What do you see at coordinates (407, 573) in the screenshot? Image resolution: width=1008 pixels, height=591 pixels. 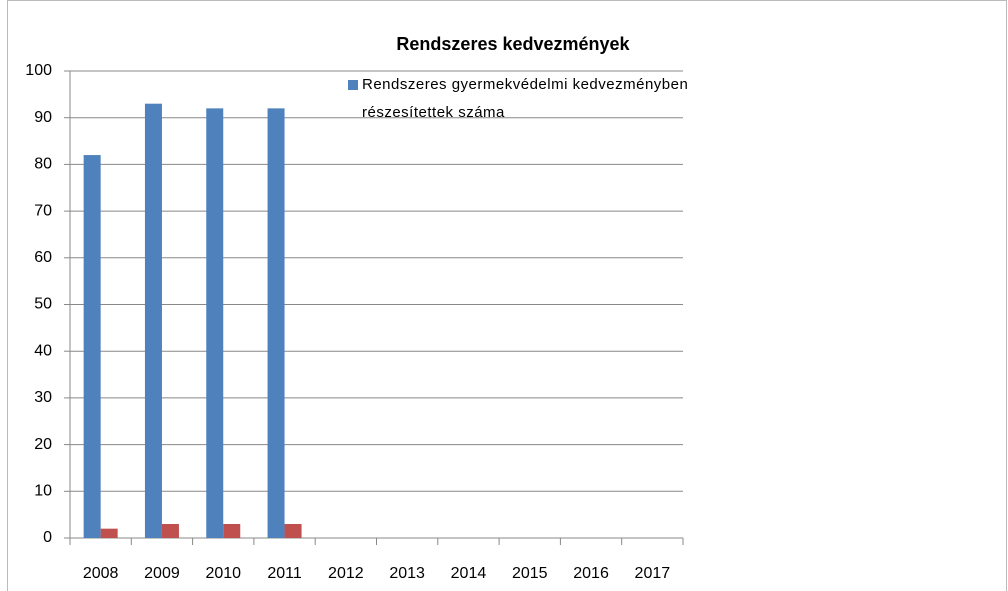 I see `x-tick-label: 2013` at bounding box center [407, 573].